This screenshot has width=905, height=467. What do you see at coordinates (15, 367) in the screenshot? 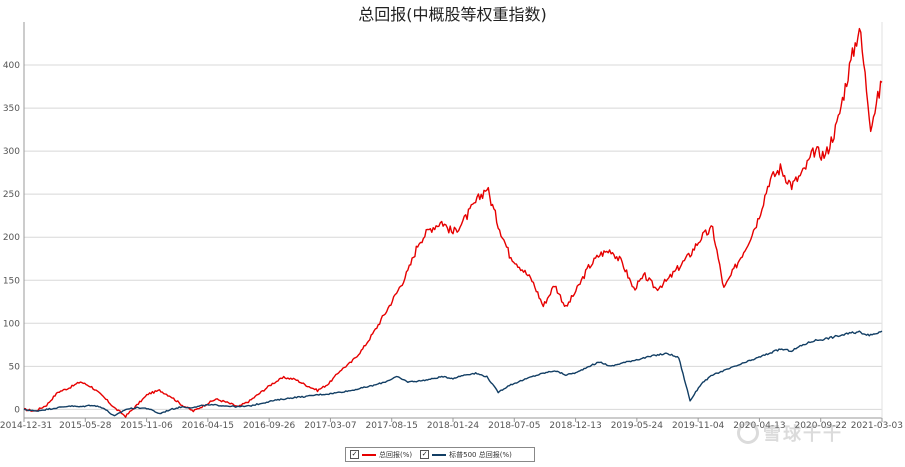
I see `y-tick-label: 50` at bounding box center [15, 367].